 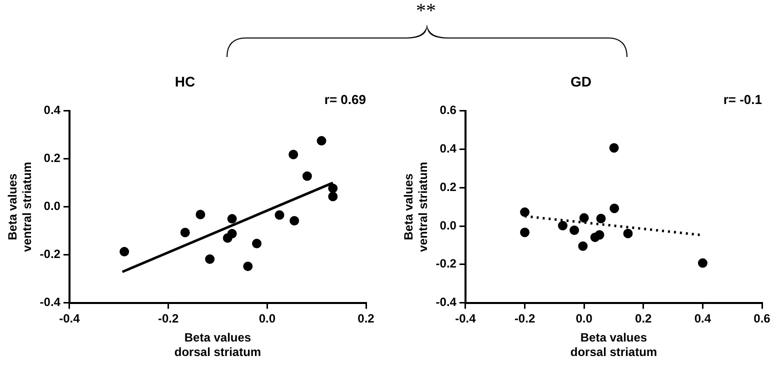 I want to click on y-tick-label: 0.6, so click(x=448, y=110).